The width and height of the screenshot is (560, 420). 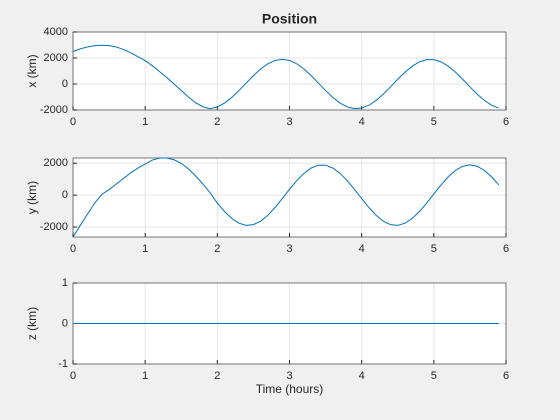 What do you see at coordinates (32, 197) in the screenshot?
I see `y-axis-label: y (km)` at bounding box center [32, 197].